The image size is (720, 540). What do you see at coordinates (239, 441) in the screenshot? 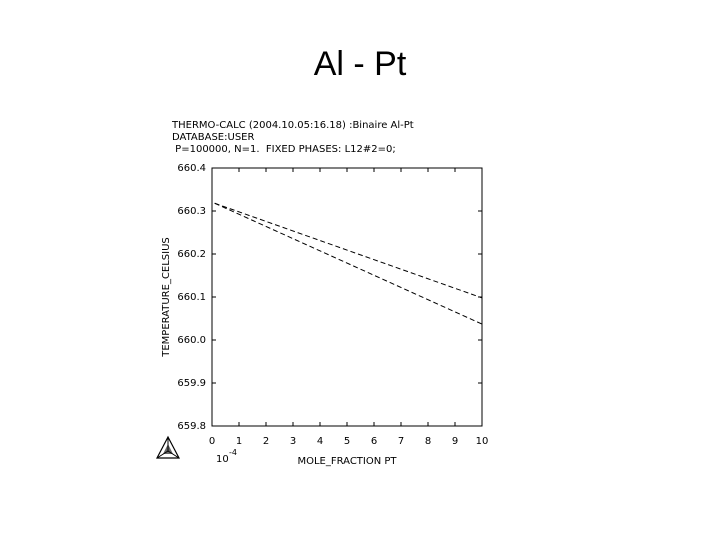
I see `x-tick-label: 1` at bounding box center [239, 441].